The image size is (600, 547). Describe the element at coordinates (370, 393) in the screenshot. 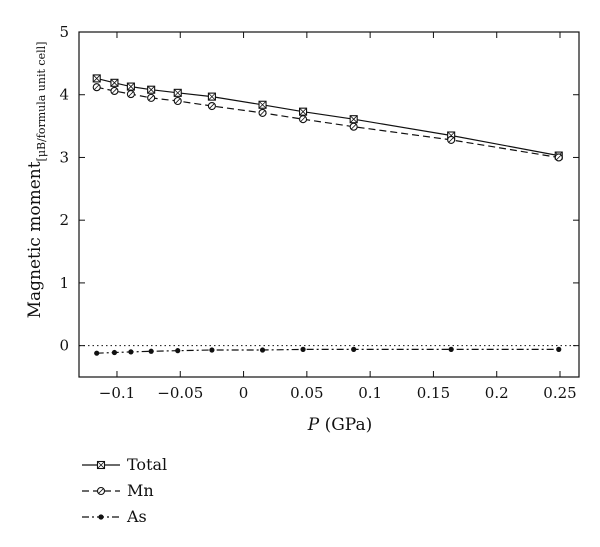

I see `x-tick-label: 0.1` at that location.